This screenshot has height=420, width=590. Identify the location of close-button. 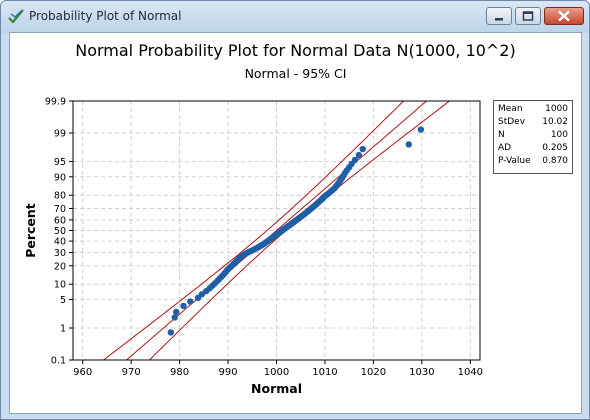
(564, 16).